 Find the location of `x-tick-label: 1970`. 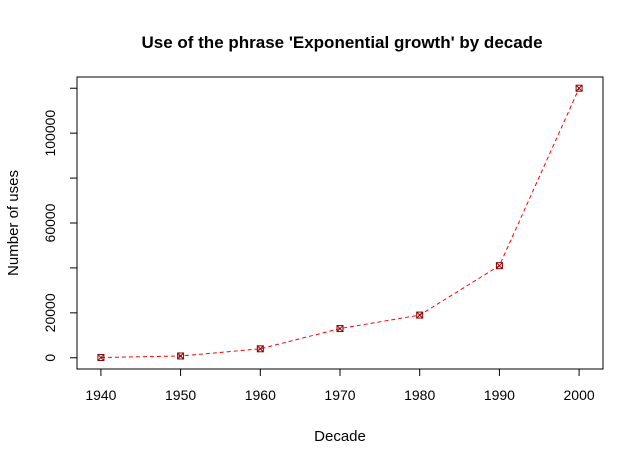

x-tick-label: 1970 is located at coordinates (339, 395).